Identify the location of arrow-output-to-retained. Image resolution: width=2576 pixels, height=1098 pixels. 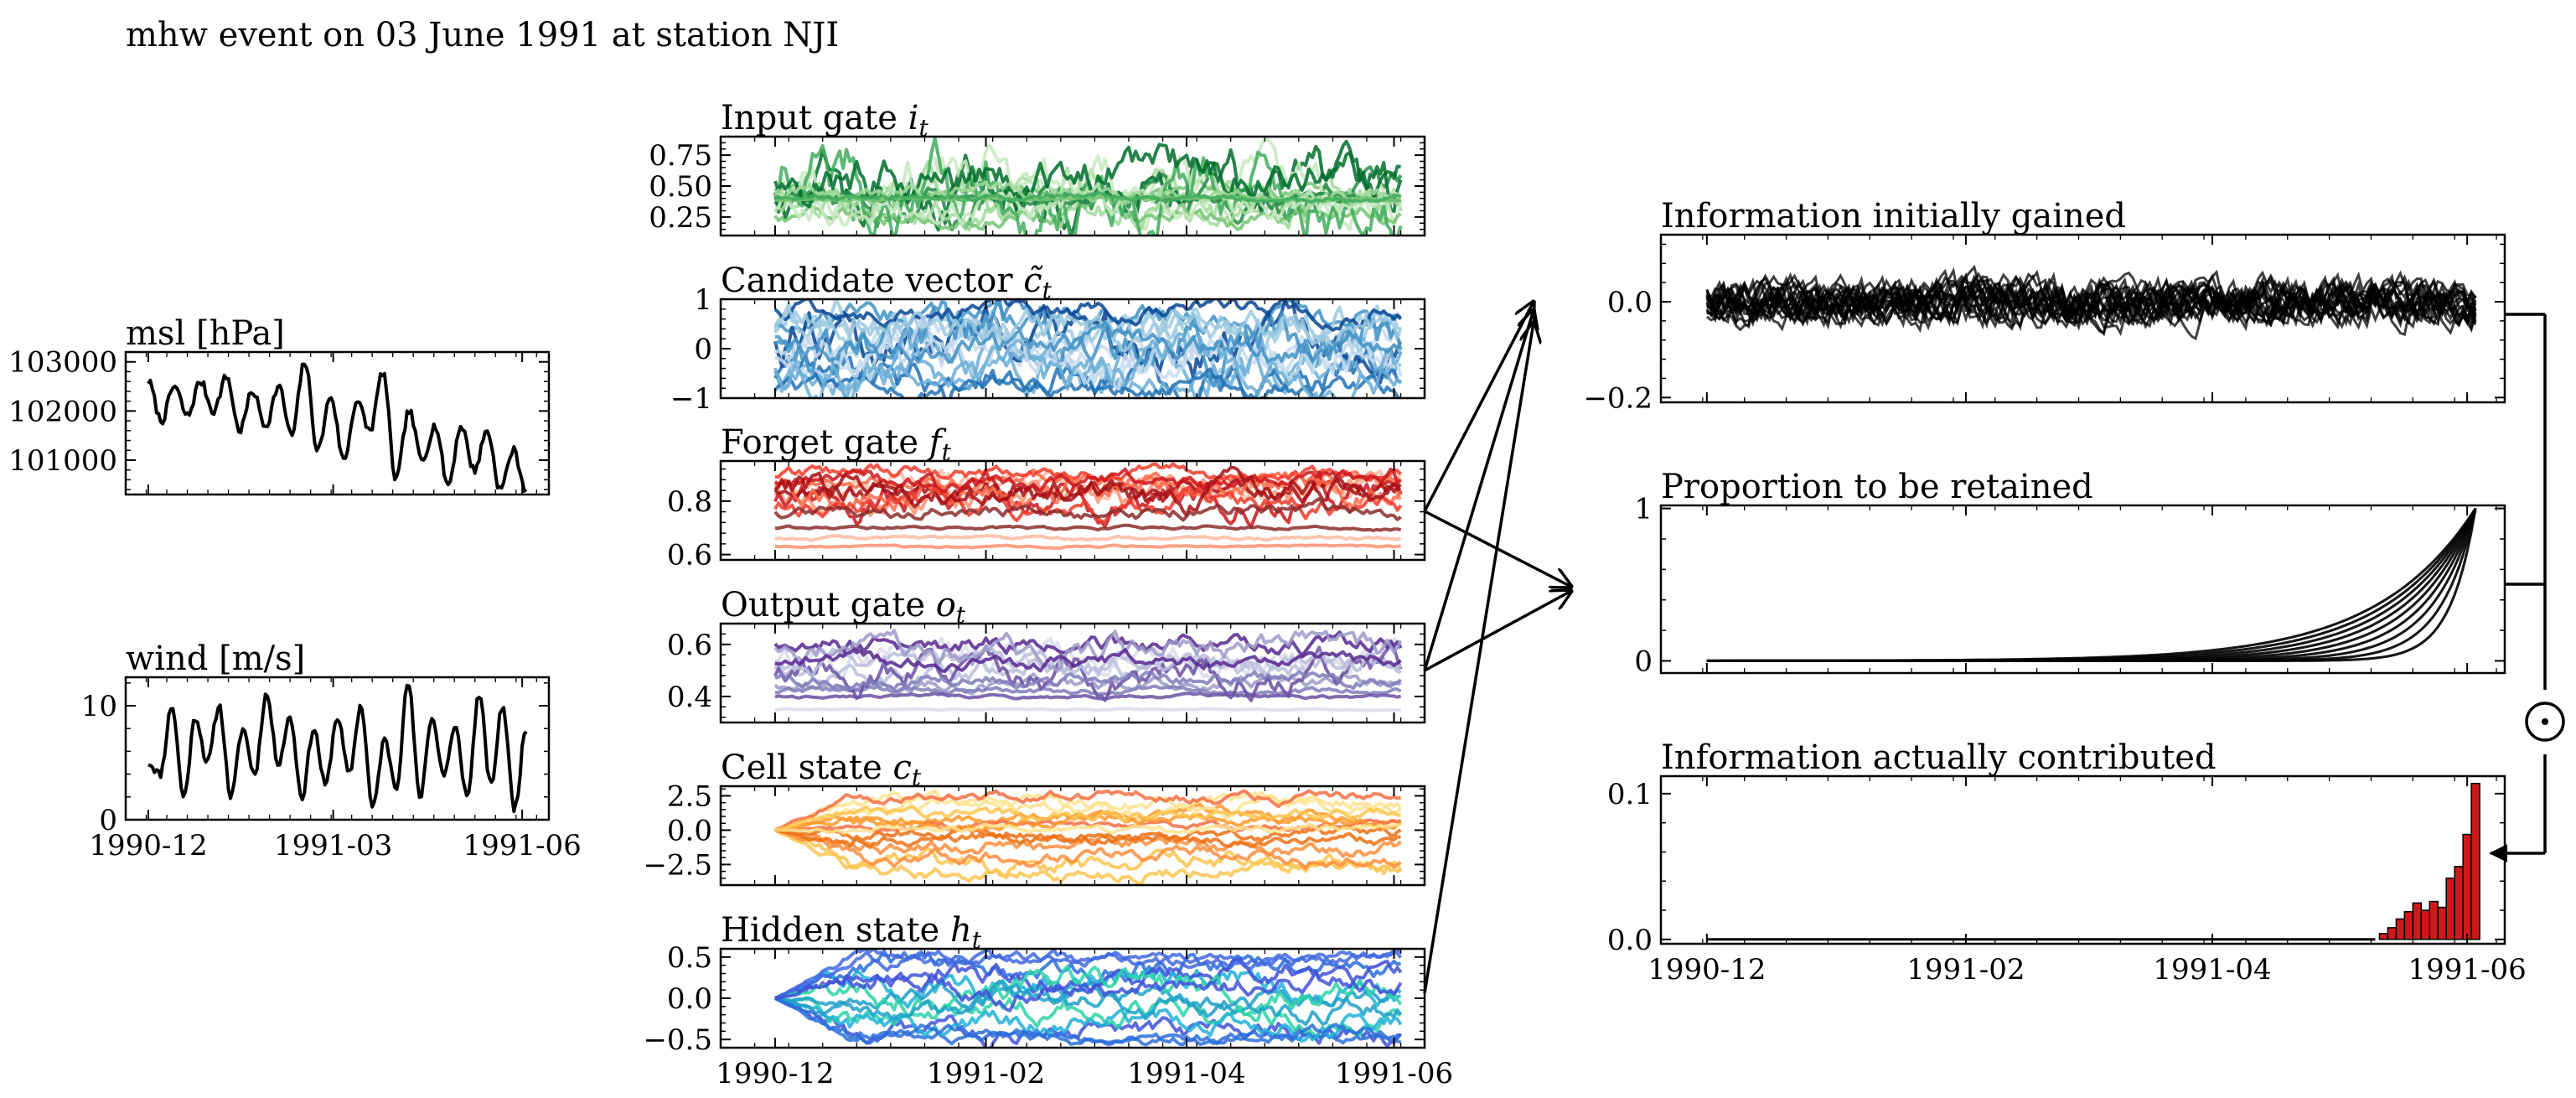
(1497, 631).